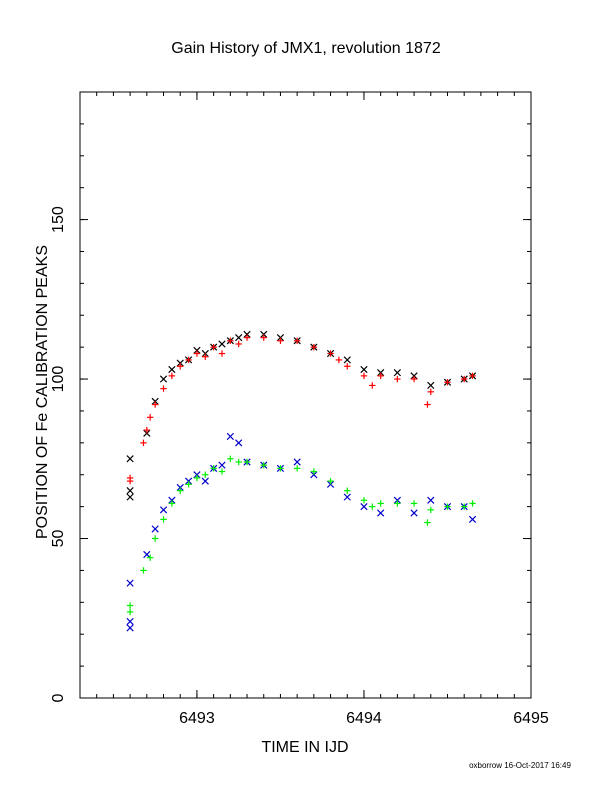  Describe the element at coordinates (197, 718) in the screenshot. I see `x-tick-label-6493: 6493` at that location.